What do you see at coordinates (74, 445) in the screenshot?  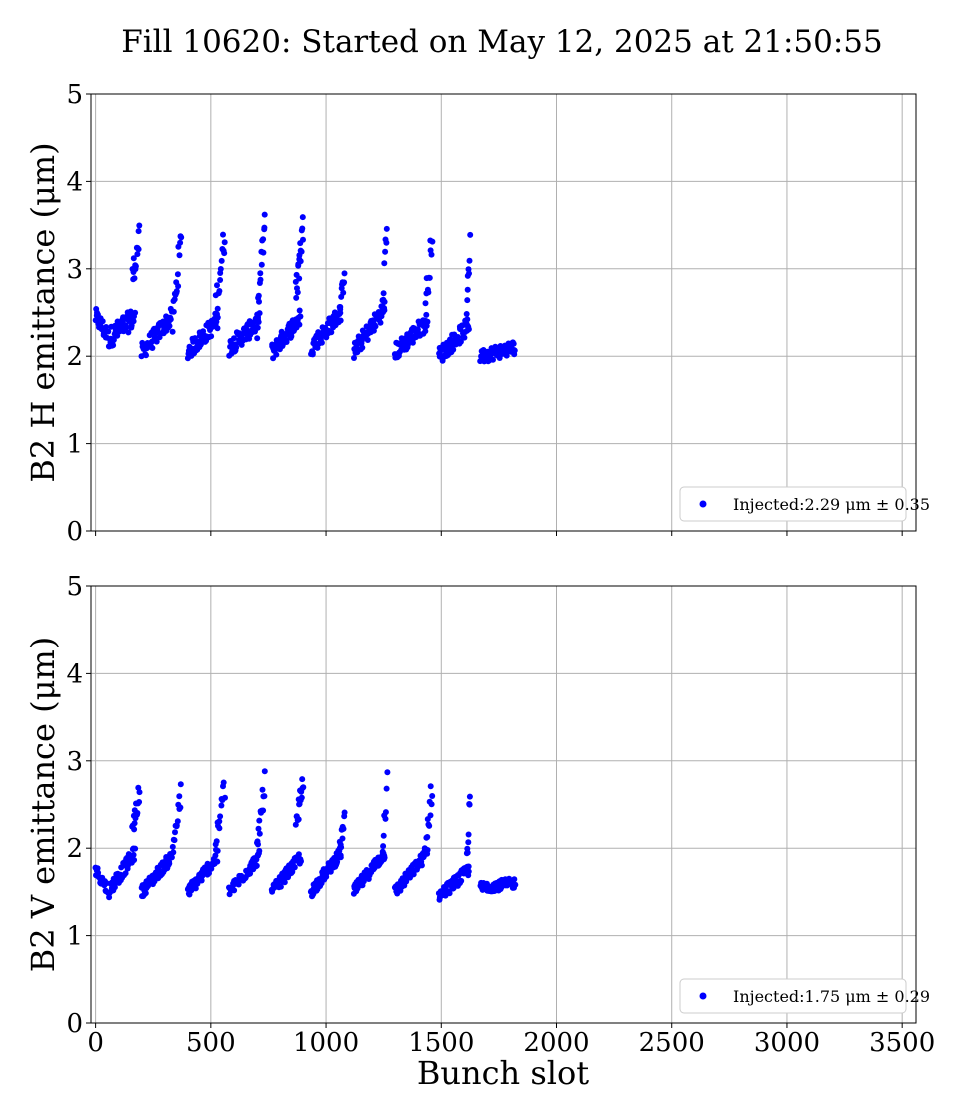 I see `y-tick-label: 1` at bounding box center [74, 445].